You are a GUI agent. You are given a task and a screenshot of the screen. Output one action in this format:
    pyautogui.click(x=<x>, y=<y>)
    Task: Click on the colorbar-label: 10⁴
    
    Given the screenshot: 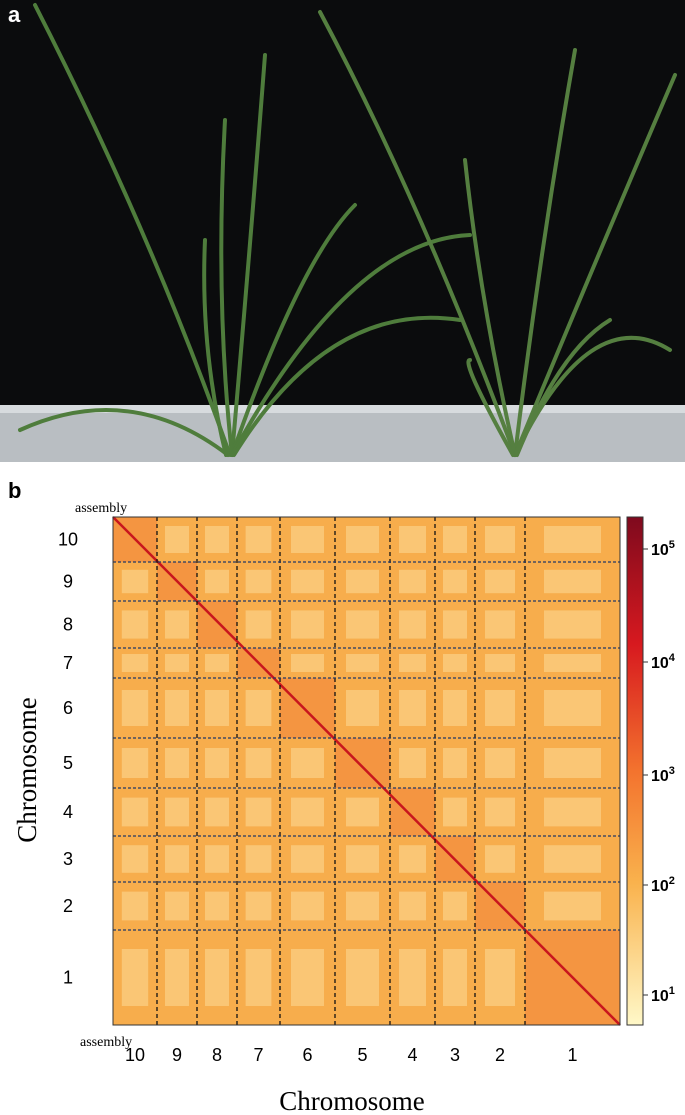 What is the action you would take?
    pyautogui.click(x=663, y=662)
    